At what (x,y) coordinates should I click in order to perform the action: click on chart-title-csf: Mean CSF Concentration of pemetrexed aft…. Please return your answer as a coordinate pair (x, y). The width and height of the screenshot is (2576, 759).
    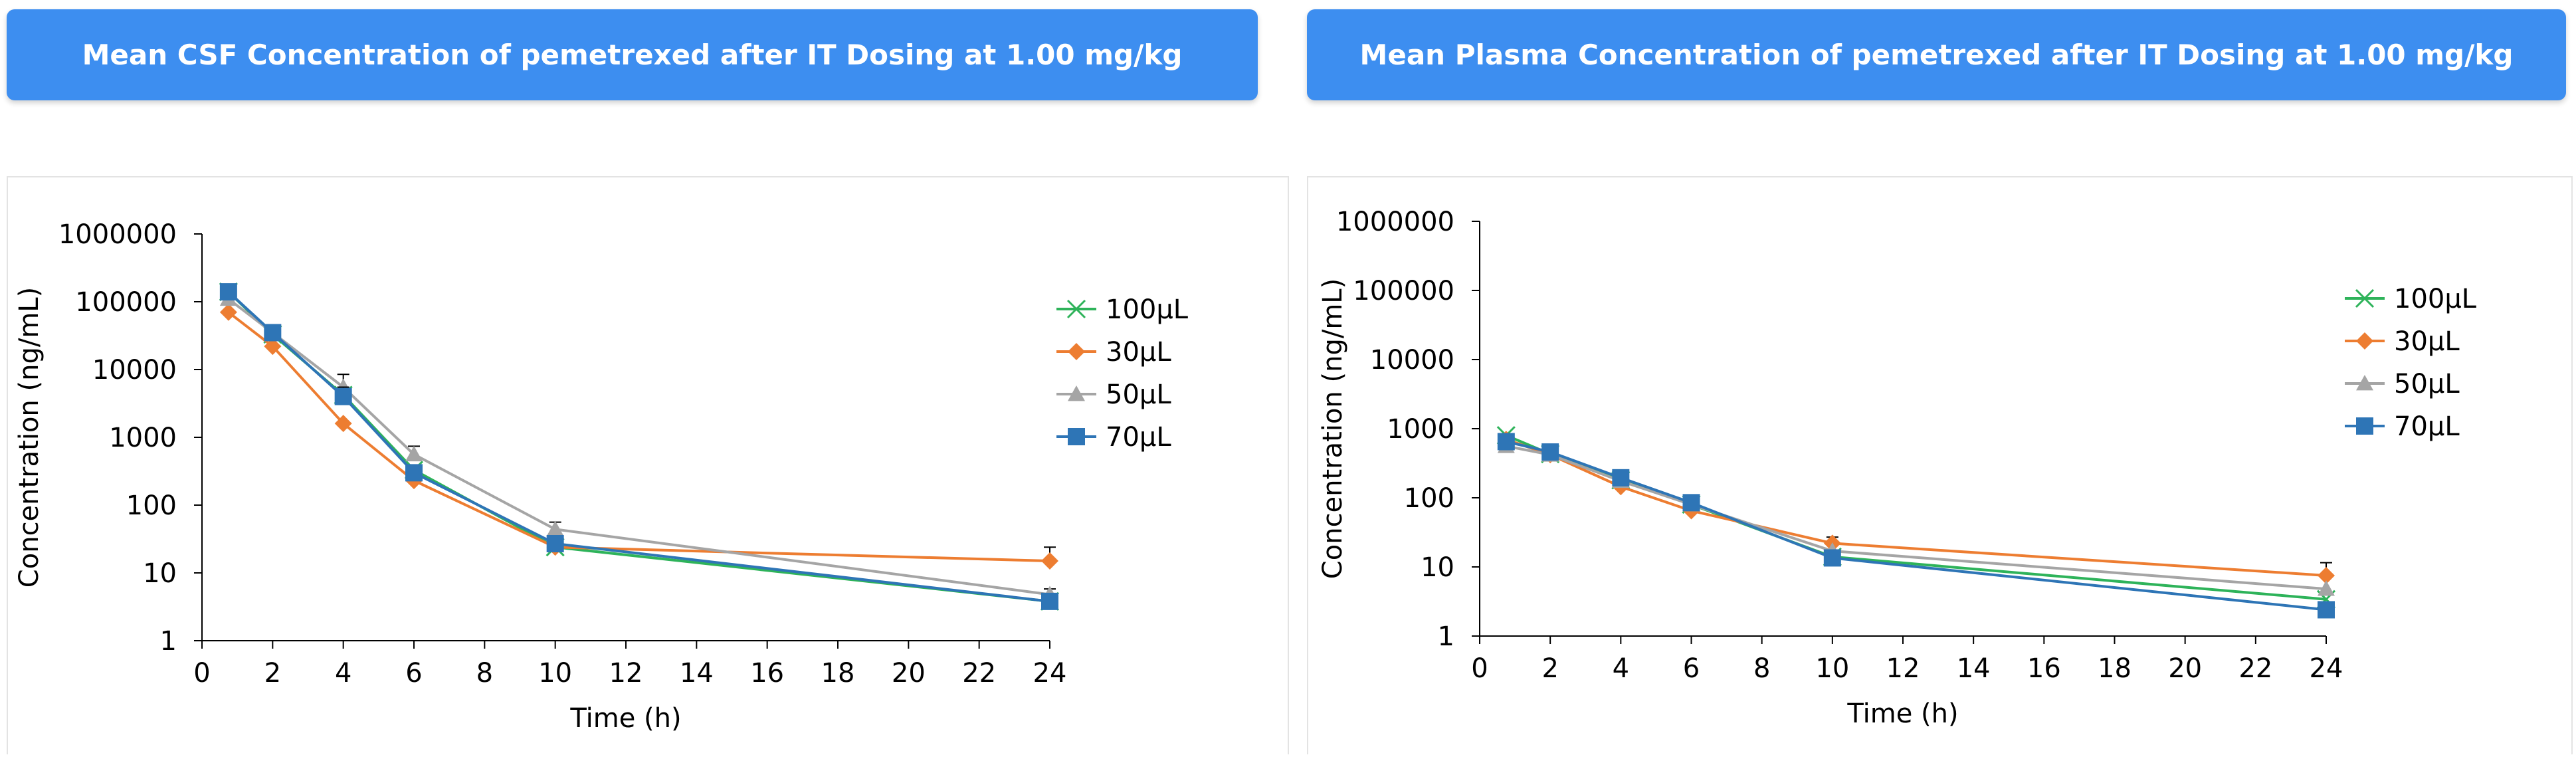
    Looking at the image, I should click on (633, 55).